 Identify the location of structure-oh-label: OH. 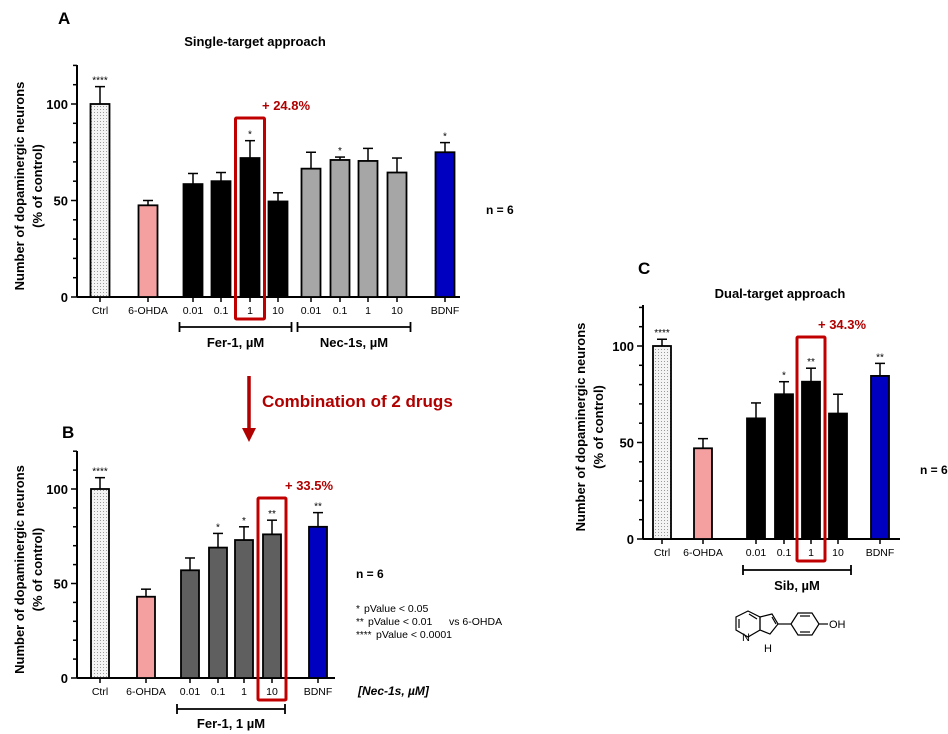
(837, 625).